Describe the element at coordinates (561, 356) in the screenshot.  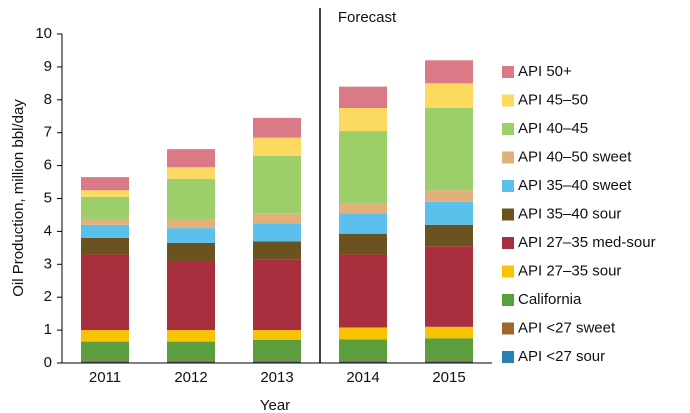
I see `legend-label: API <27 sour` at that location.